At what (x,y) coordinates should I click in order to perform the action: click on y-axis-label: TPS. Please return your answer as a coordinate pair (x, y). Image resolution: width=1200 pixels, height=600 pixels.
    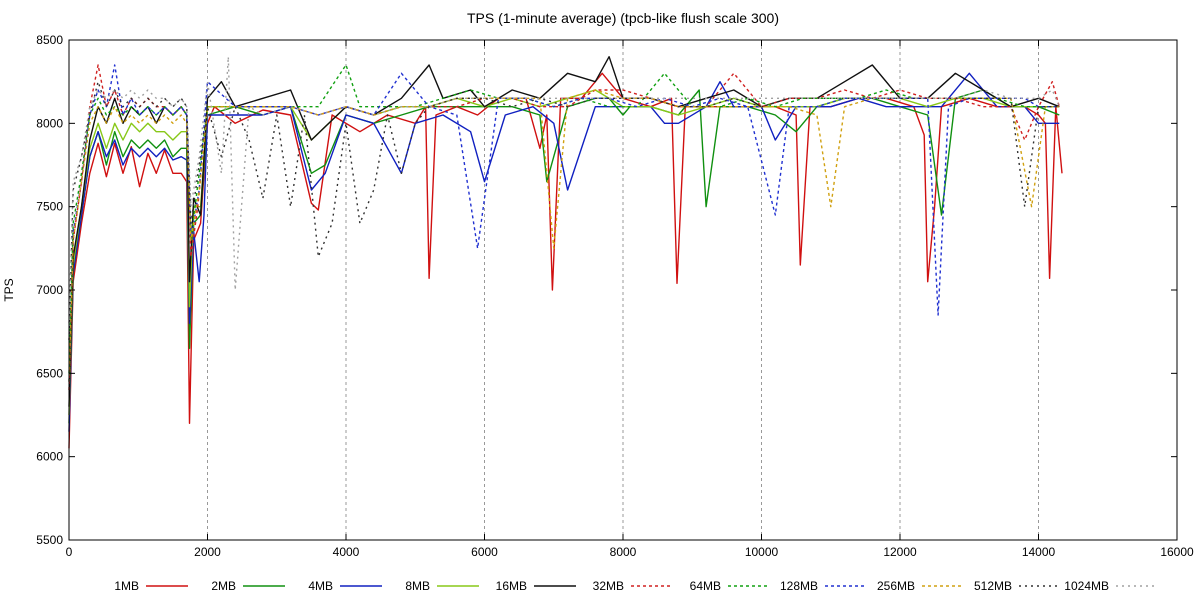
    Looking at the image, I should click on (9, 289).